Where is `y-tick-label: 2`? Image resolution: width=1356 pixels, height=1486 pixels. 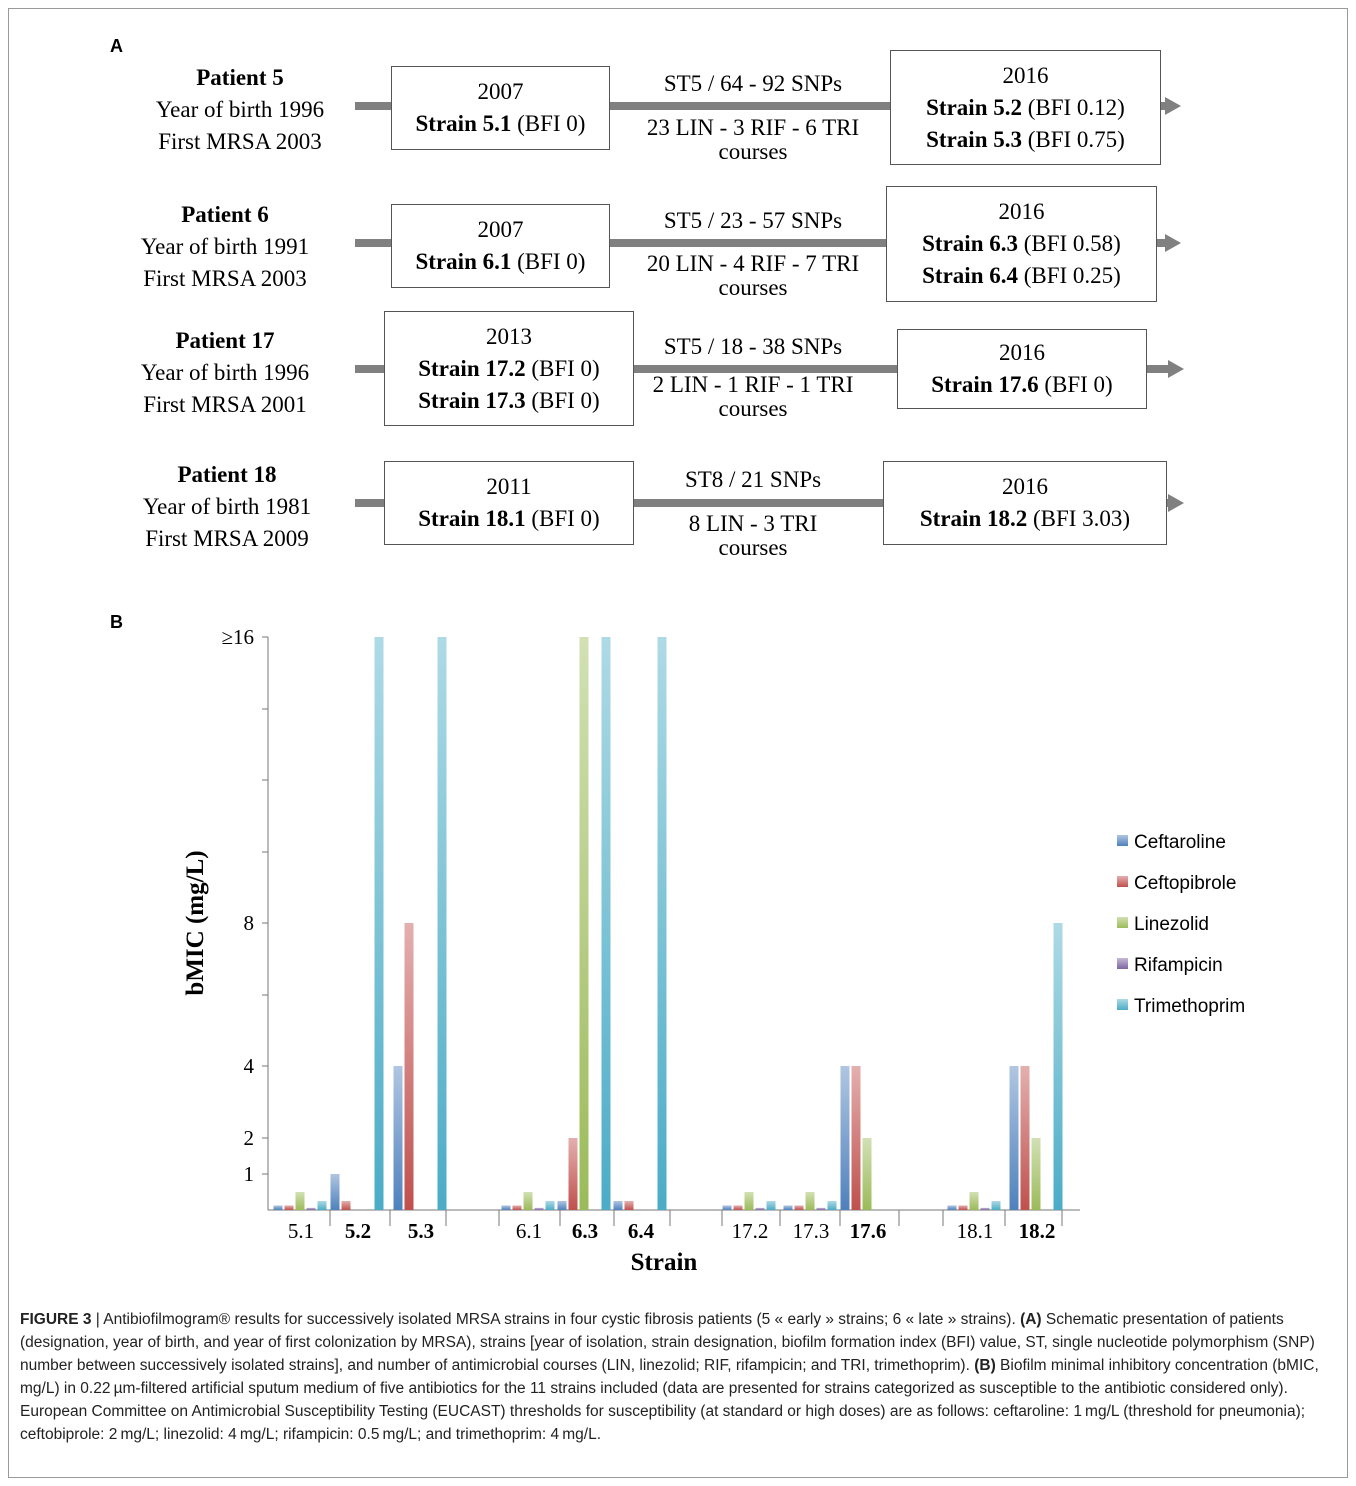
y-tick-label: 2 is located at coordinates (249, 1138).